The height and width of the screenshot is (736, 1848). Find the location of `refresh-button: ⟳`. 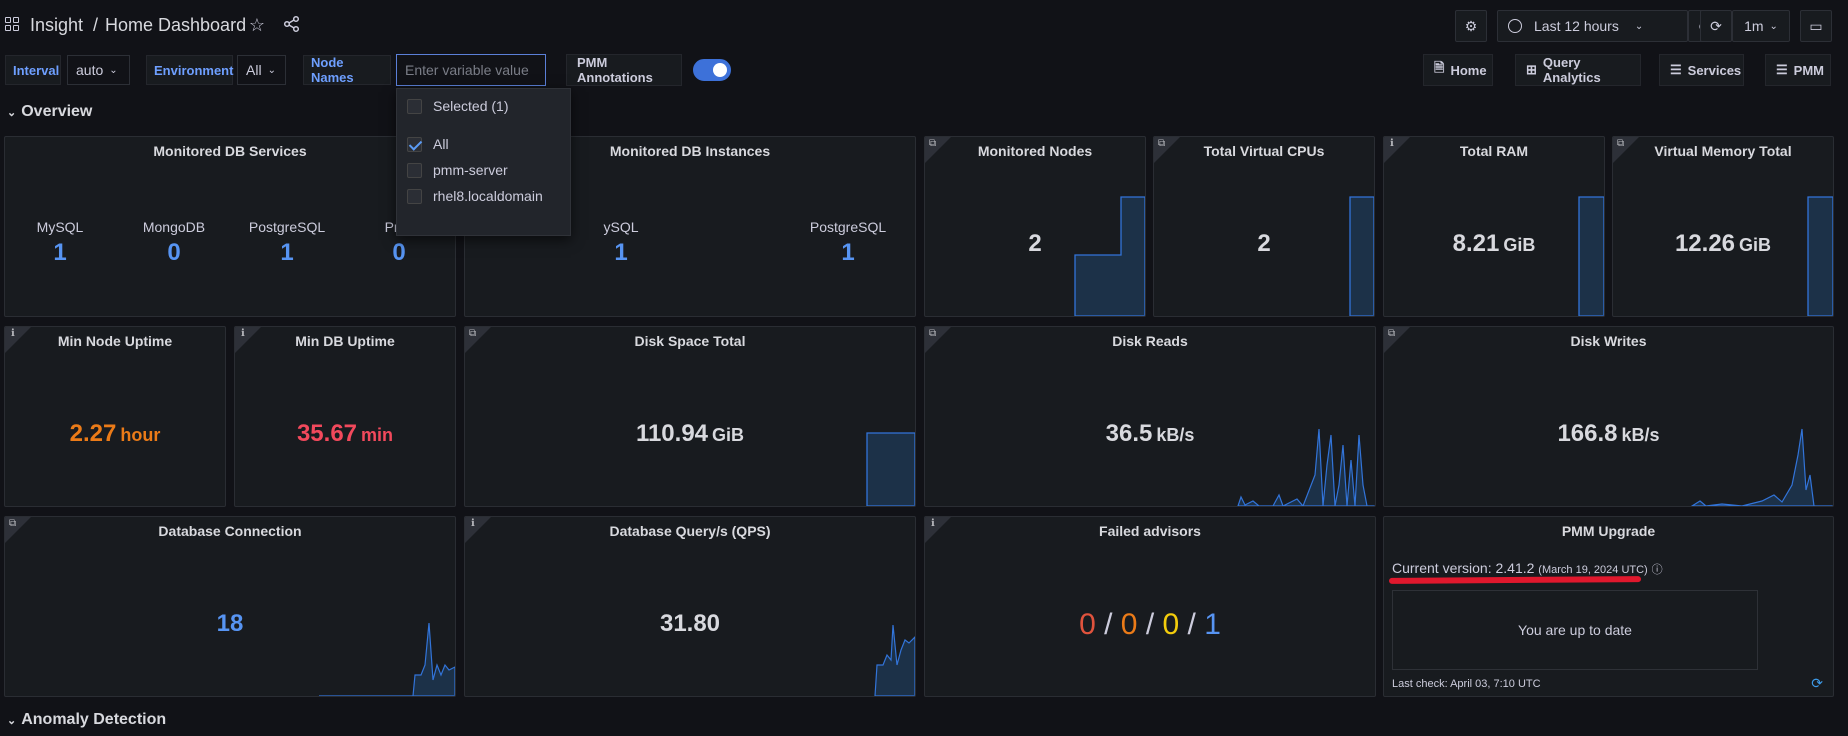

refresh-button: ⟳ is located at coordinates (1716, 26).